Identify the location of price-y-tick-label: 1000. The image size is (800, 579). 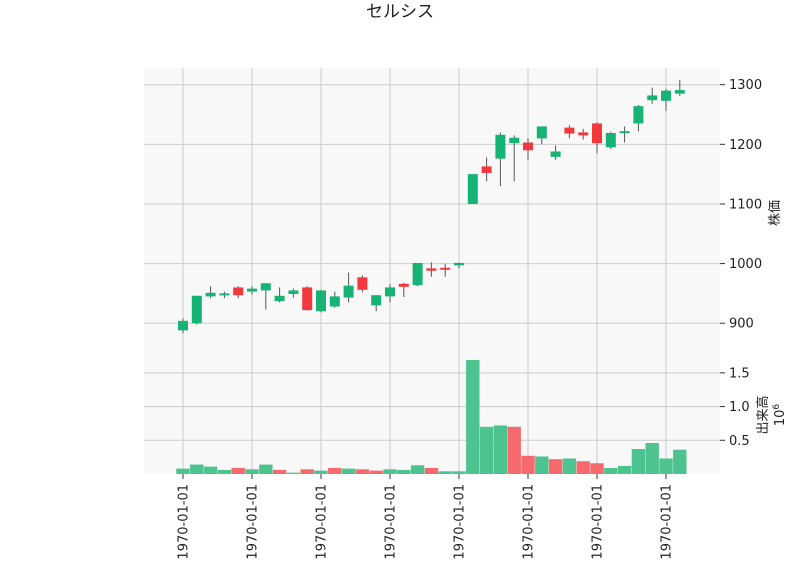
(745, 264).